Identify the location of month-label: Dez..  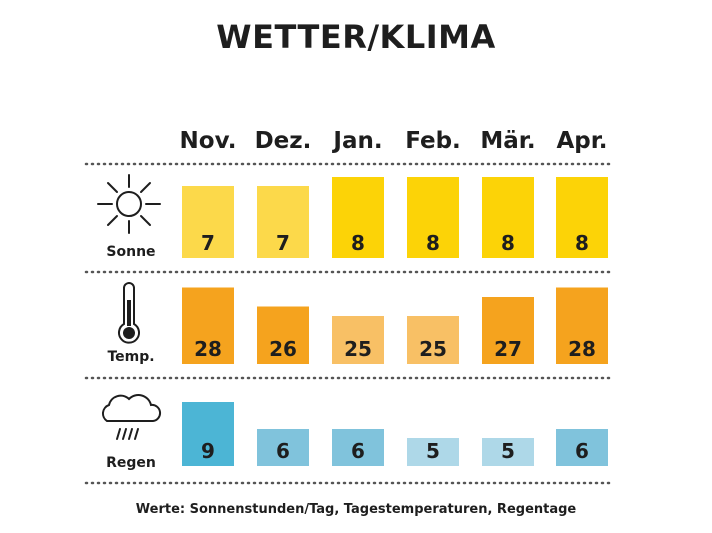
(283, 141).